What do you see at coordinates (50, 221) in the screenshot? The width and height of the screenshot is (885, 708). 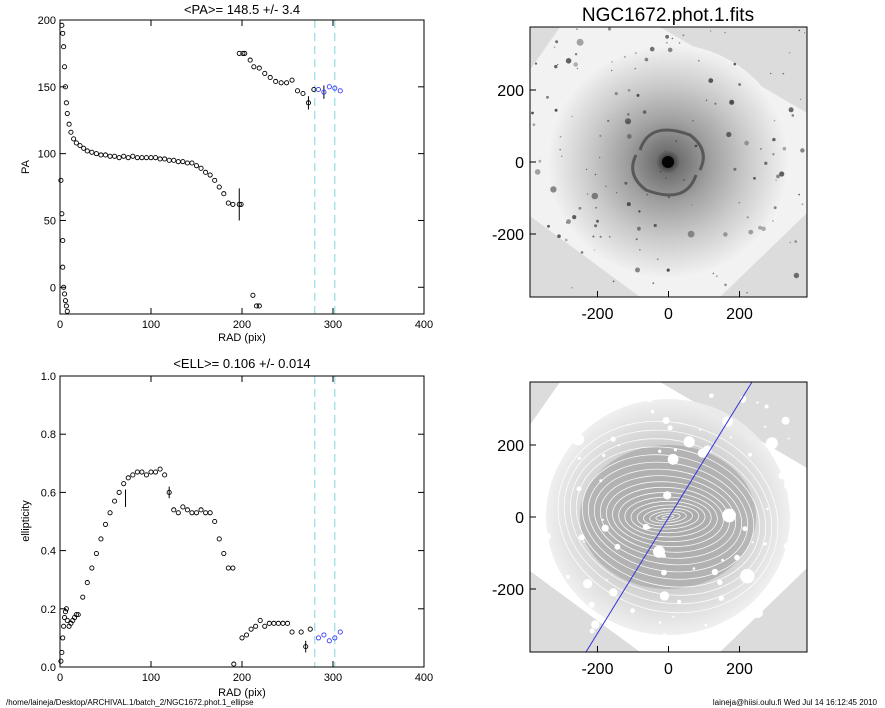 I see `pa-y-tick-label-1: 50` at bounding box center [50, 221].